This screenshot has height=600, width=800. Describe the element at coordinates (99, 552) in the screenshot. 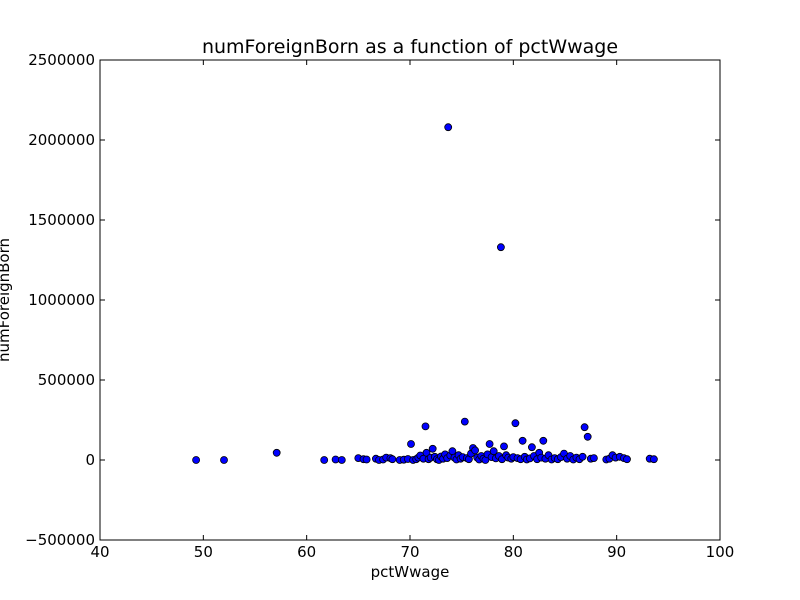

I see `x-tick-label: 40` at that location.